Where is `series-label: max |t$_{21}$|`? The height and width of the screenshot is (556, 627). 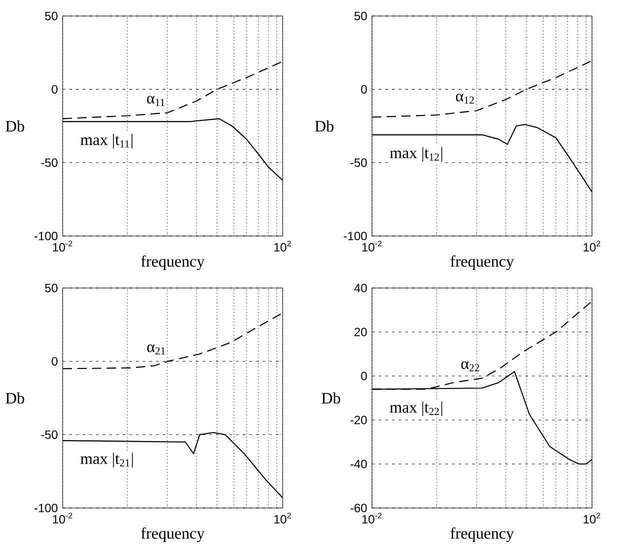
series-label: max |t$_{21}$| is located at coordinates (106, 460).